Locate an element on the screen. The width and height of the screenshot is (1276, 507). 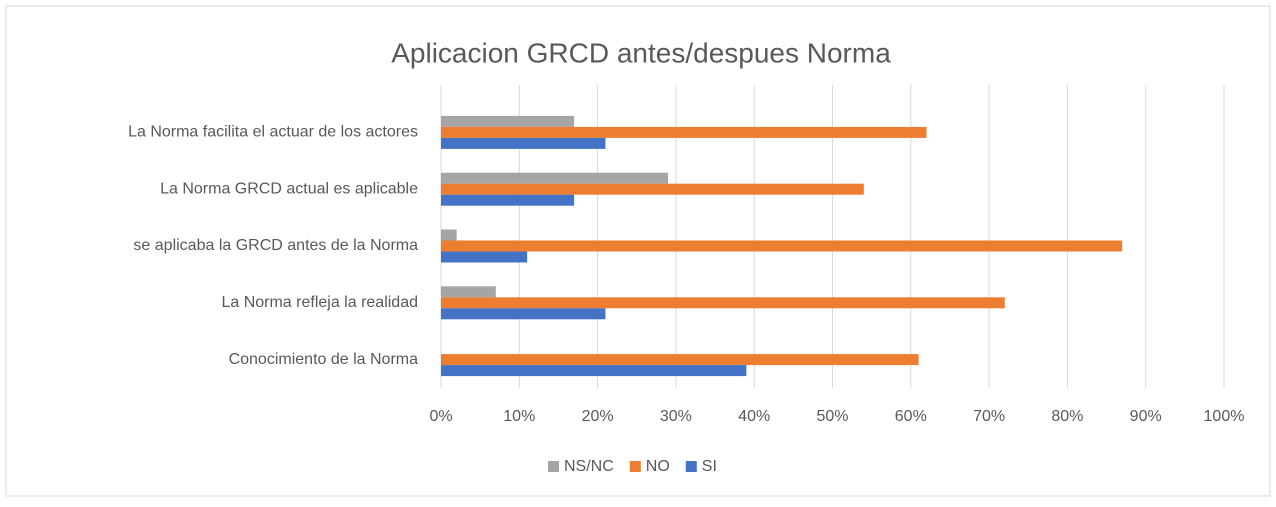
y-tick-label: La Norma GRCD actual es aplicable is located at coordinates (289, 188).